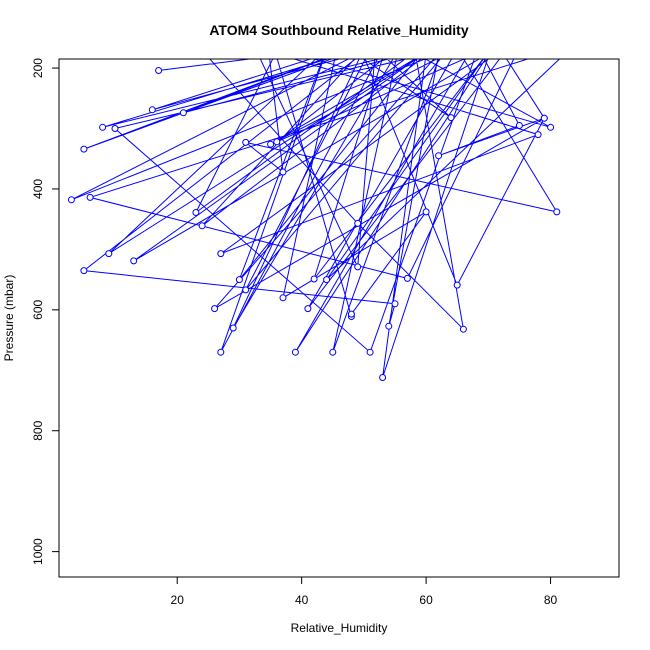 Image resolution: width=650 pixels, height=650 pixels. What do you see at coordinates (339, 628) in the screenshot?
I see `x-axis-label: Relative_Humidity` at bounding box center [339, 628].